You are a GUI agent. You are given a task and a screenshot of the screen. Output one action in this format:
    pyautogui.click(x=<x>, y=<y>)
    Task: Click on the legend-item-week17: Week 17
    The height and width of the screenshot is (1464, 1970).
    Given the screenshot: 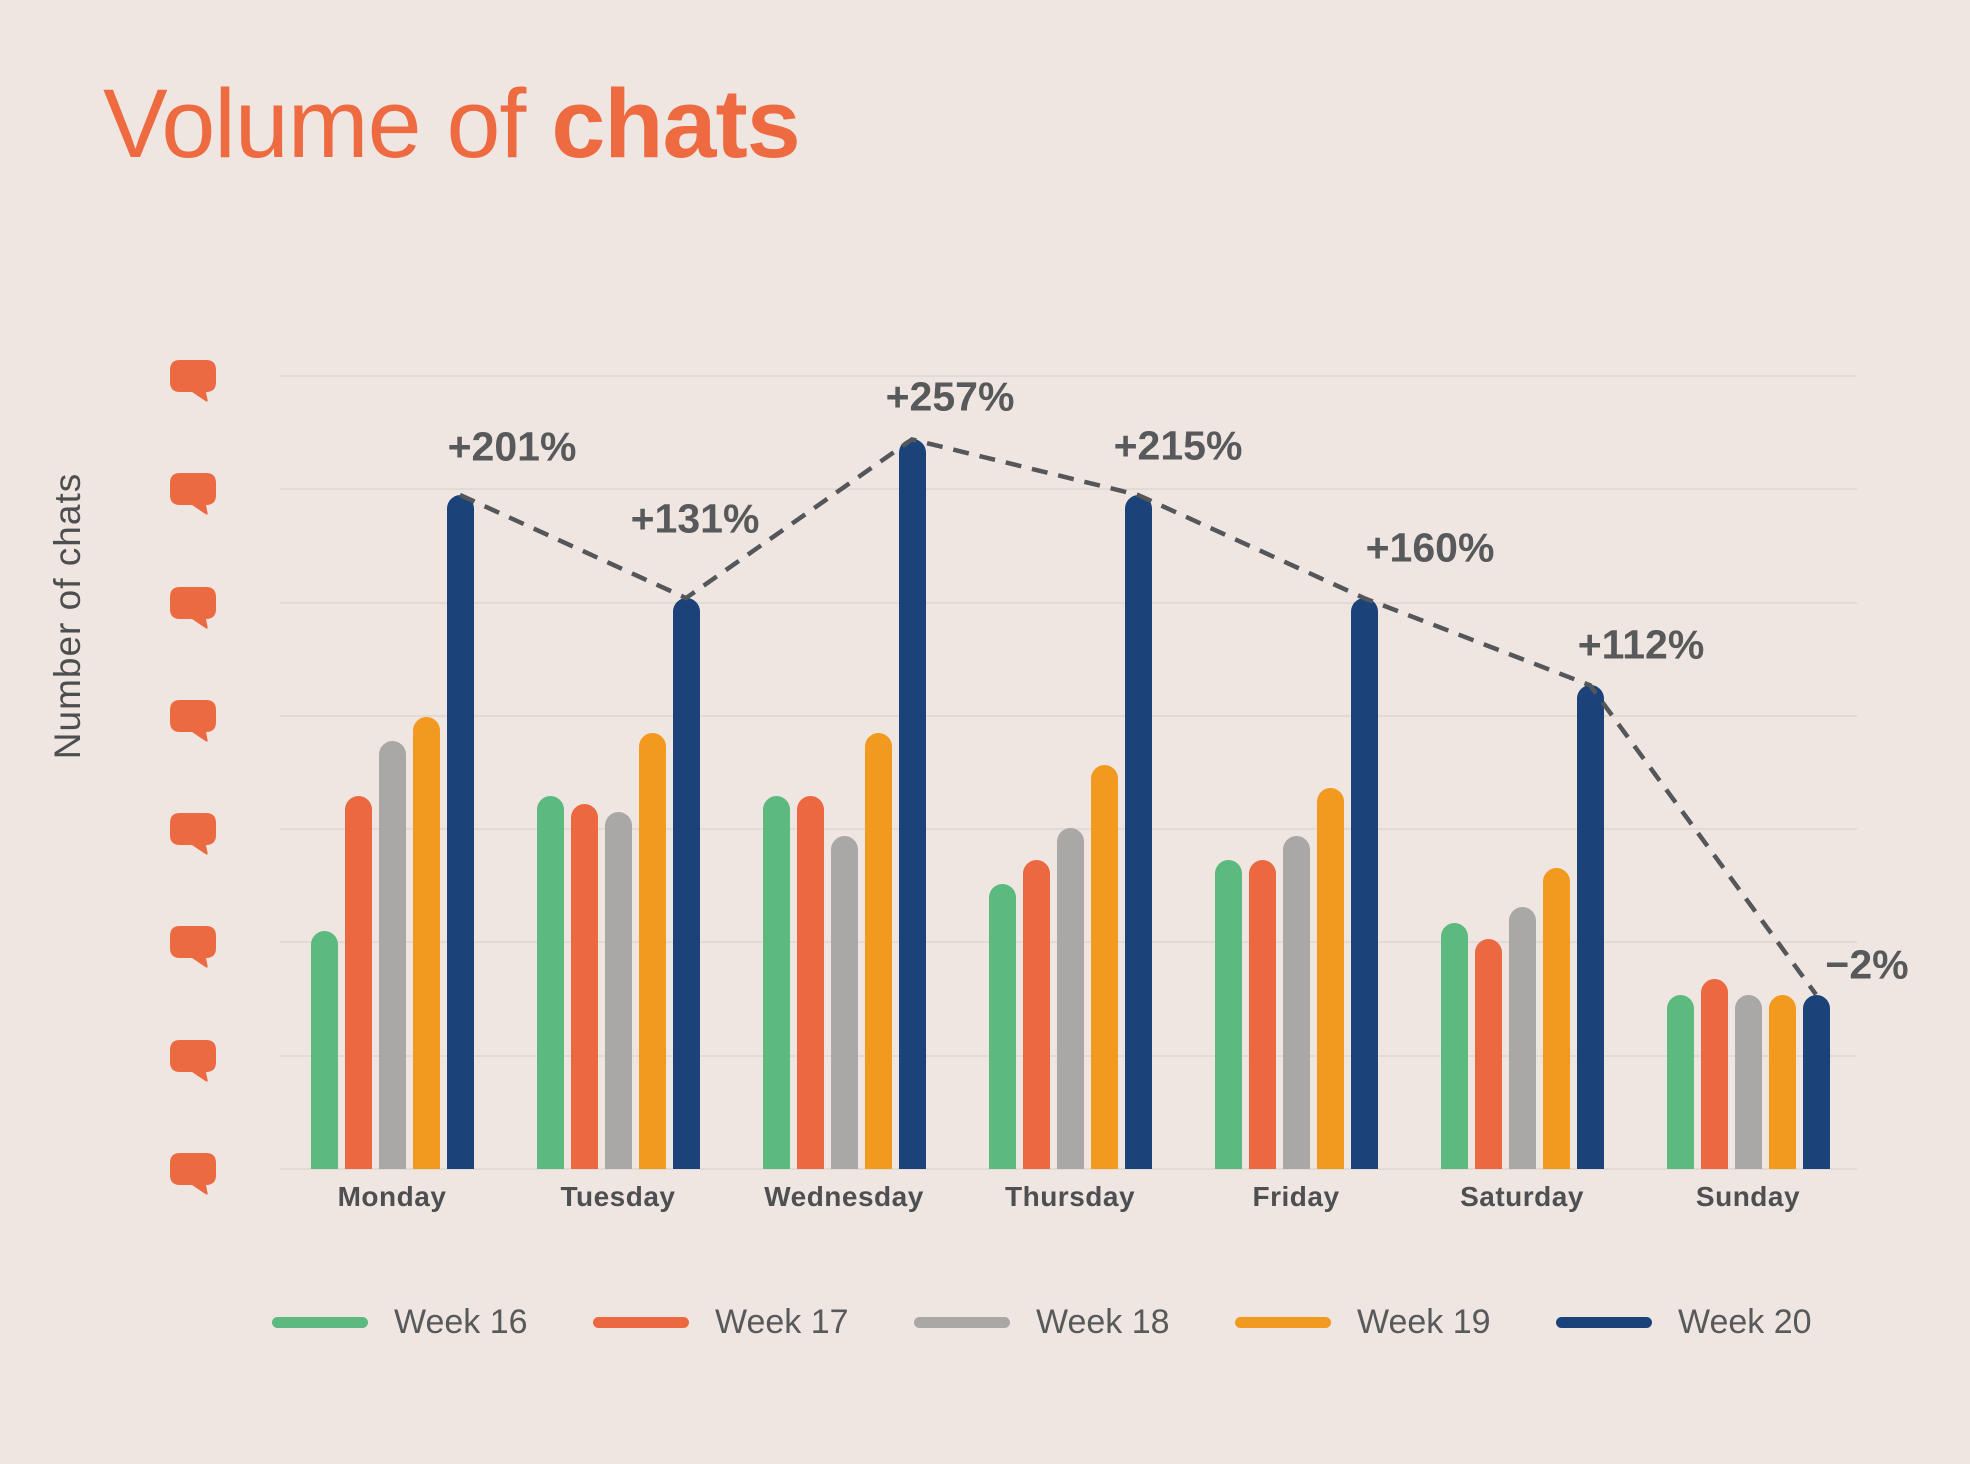 What is the action you would take?
    pyautogui.click(x=721, y=1322)
    